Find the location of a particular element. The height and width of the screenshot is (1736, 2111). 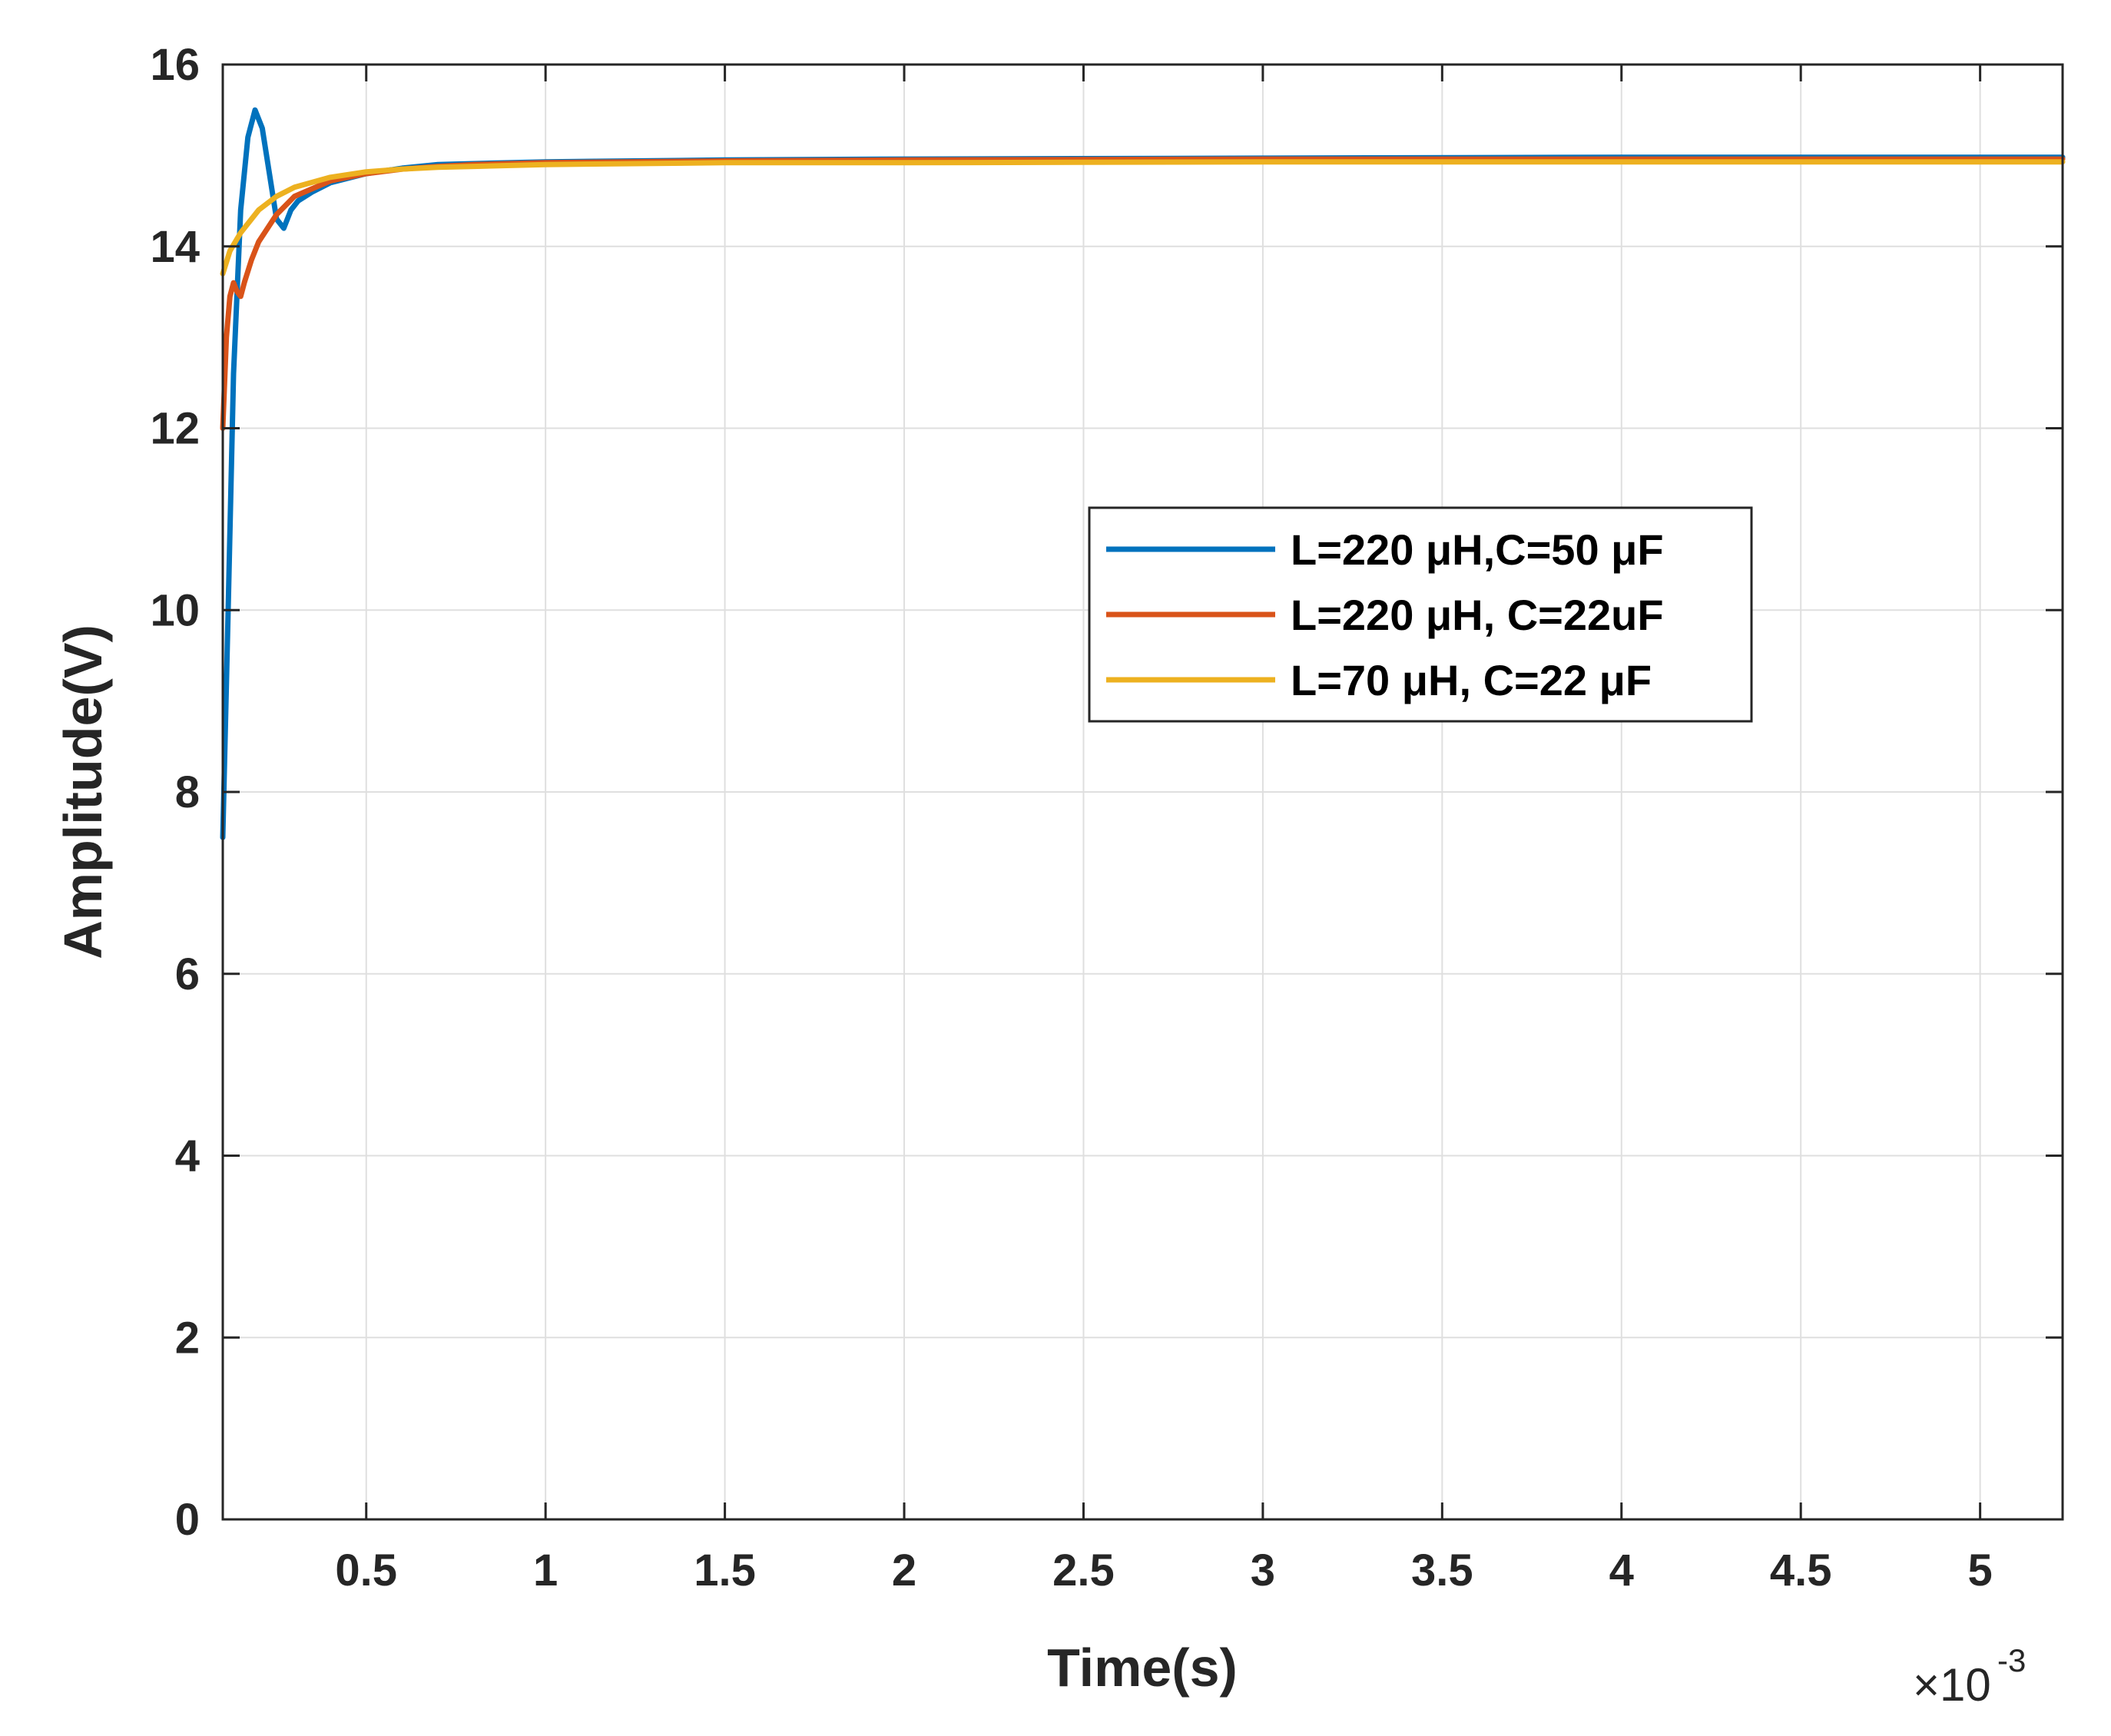

x-tick-label: 2 is located at coordinates (904, 1571).